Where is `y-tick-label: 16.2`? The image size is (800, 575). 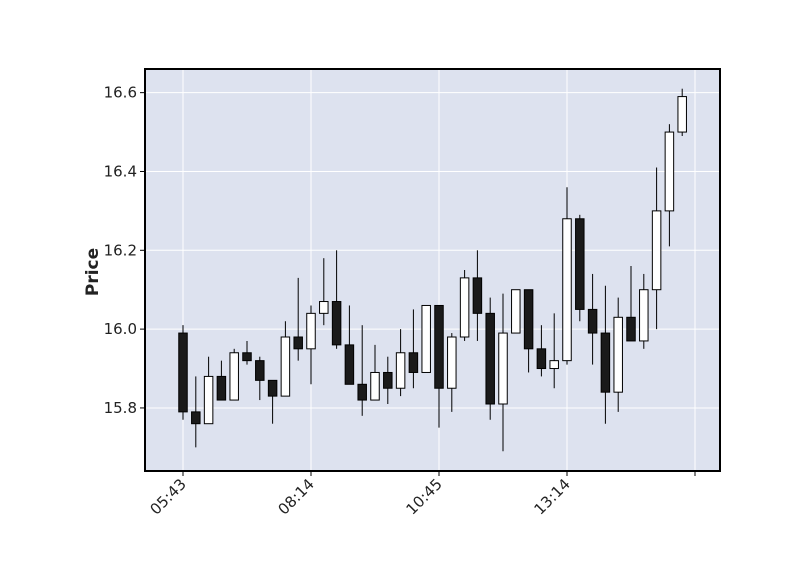 y-tick-label: 16.2 is located at coordinates (120, 250).